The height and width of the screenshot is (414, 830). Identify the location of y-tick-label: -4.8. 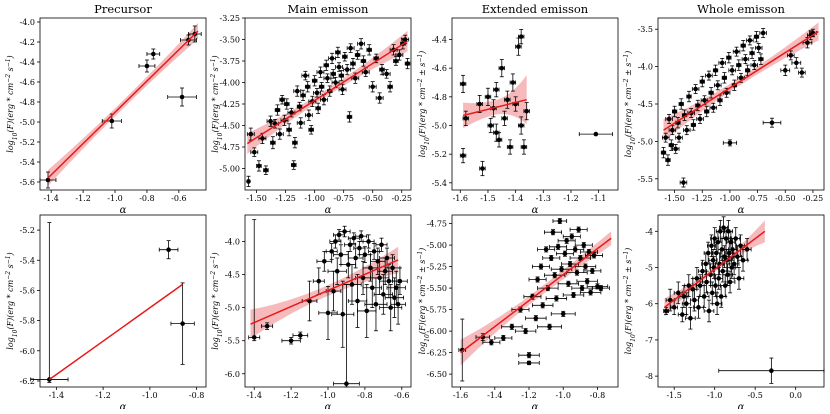
(439, 97).